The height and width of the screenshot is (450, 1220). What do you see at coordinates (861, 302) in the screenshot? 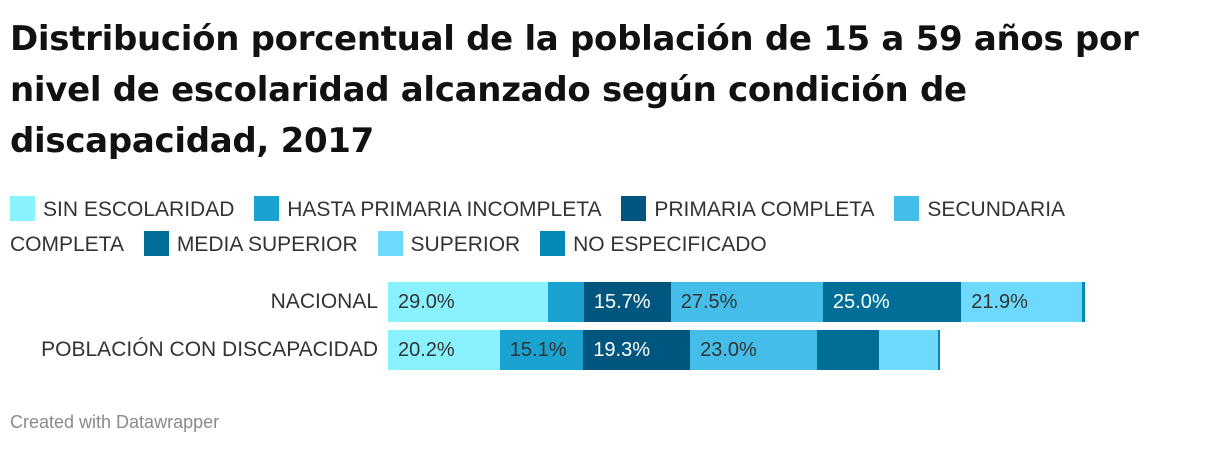
I see `data-label: 25.0%` at bounding box center [861, 302].